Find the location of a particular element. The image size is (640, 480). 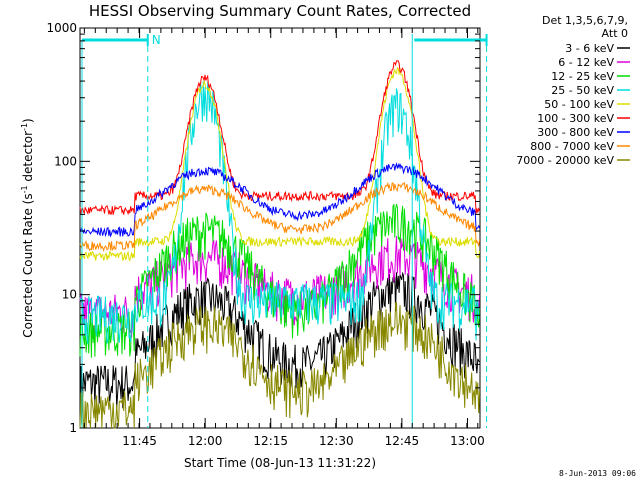

legend-label-1: 3 - 6 keV is located at coordinates (589, 48).